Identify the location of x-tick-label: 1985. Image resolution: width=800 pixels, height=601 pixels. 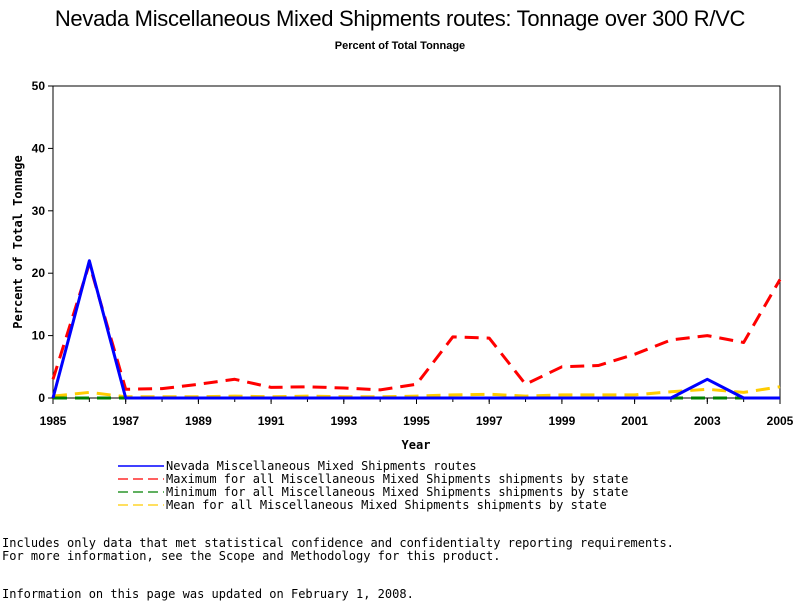
(53, 421).